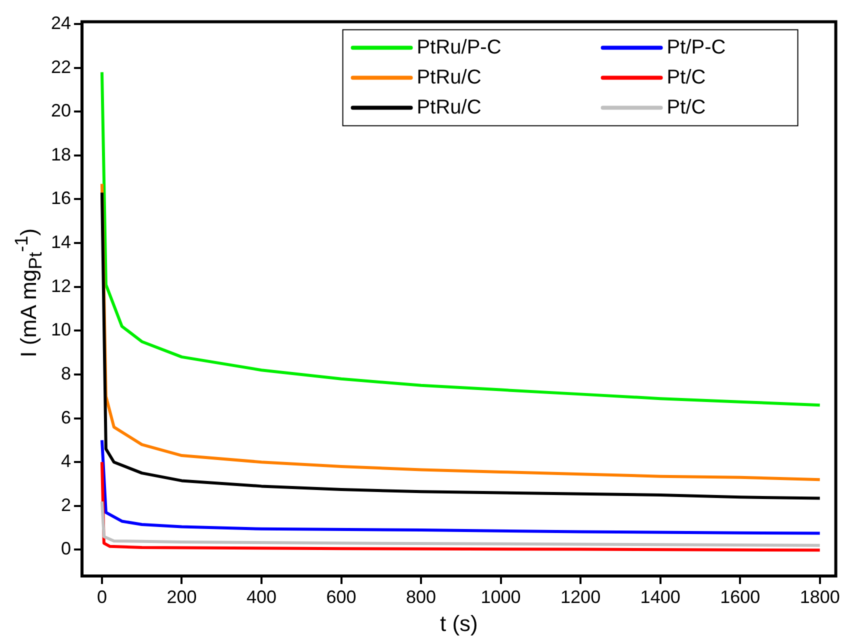 The height and width of the screenshot is (638, 841). I want to click on x-tick-label: 800, so click(421, 596).